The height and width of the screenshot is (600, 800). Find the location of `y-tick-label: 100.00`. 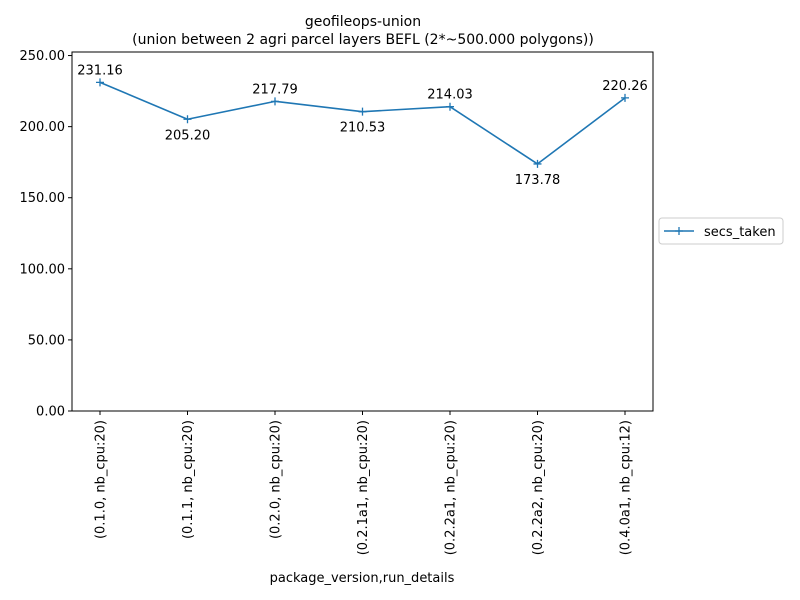

y-tick-label: 100.00 is located at coordinates (43, 269).